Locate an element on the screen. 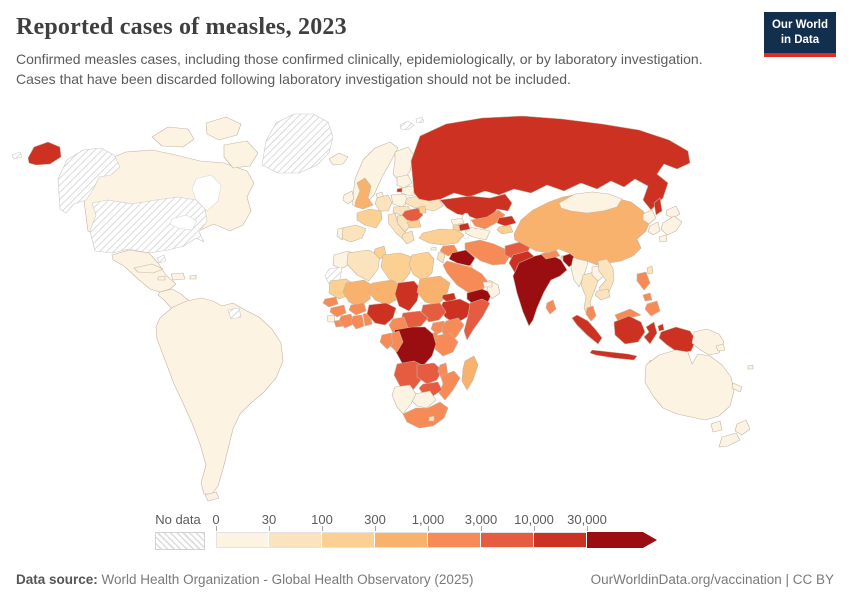 The width and height of the screenshot is (850, 600). region-baltics is located at coordinates (404, 181).